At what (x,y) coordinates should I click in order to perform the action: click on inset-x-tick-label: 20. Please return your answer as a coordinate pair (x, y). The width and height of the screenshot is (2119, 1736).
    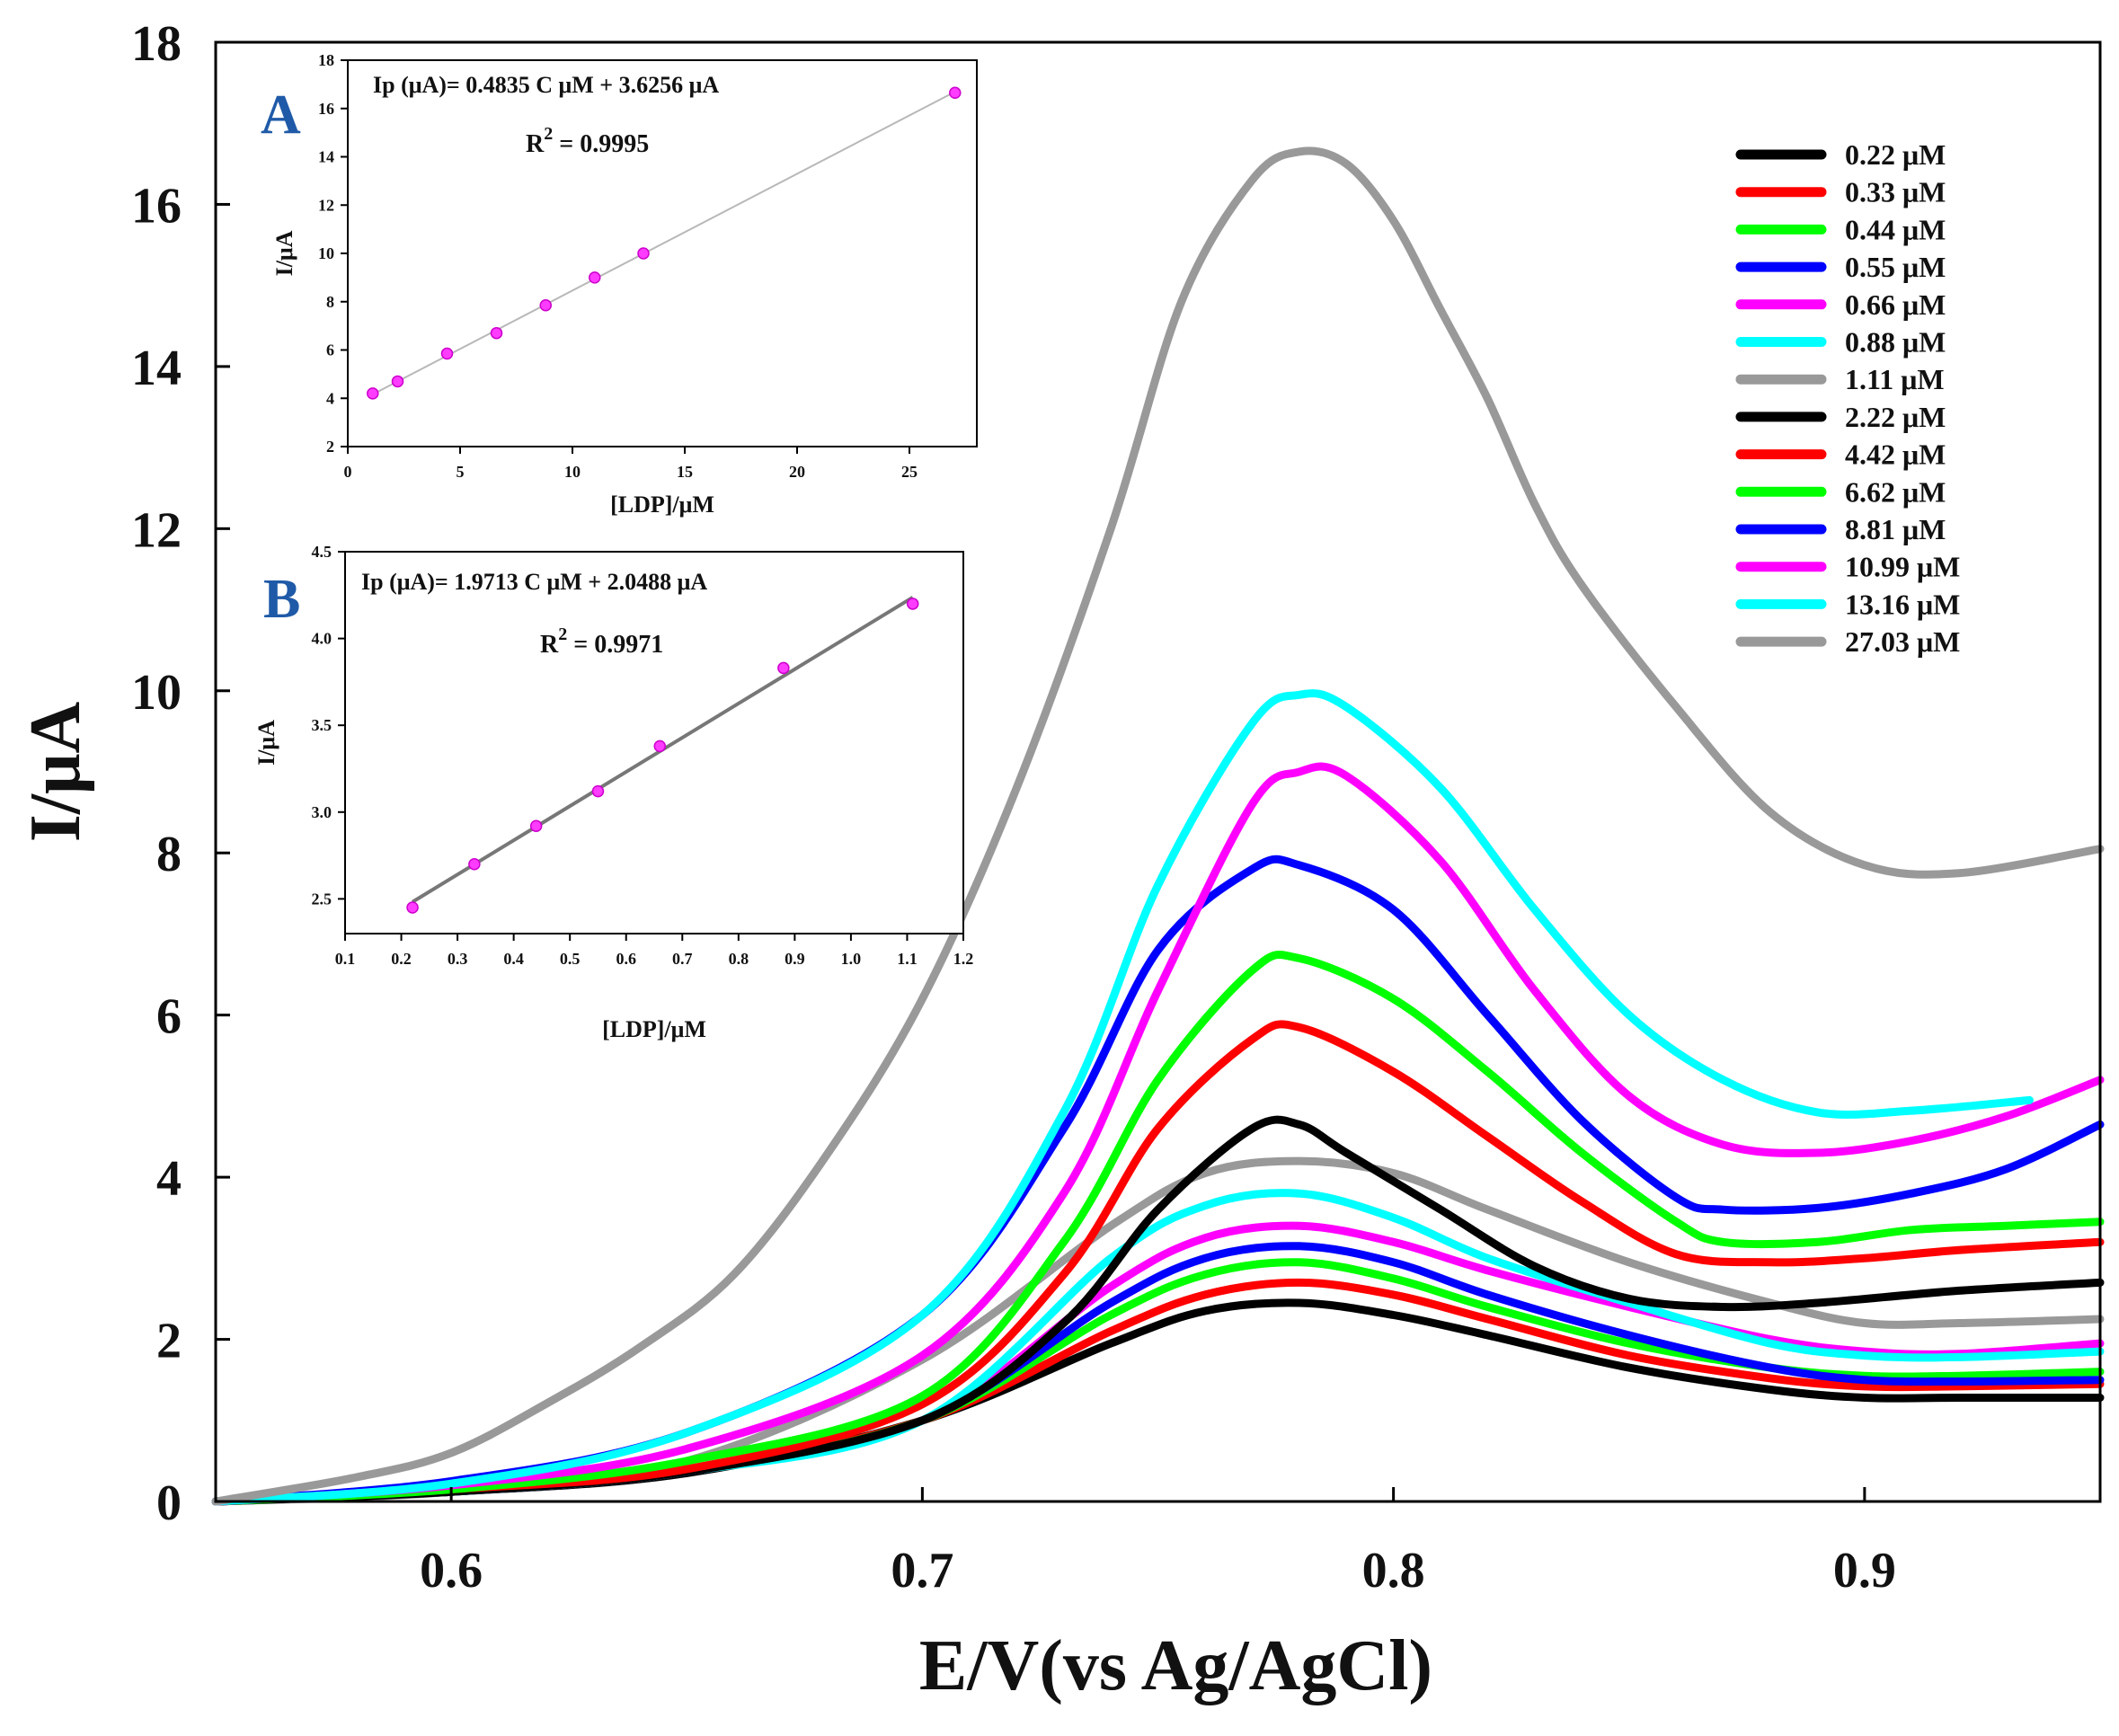
    Looking at the image, I should click on (797, 472).